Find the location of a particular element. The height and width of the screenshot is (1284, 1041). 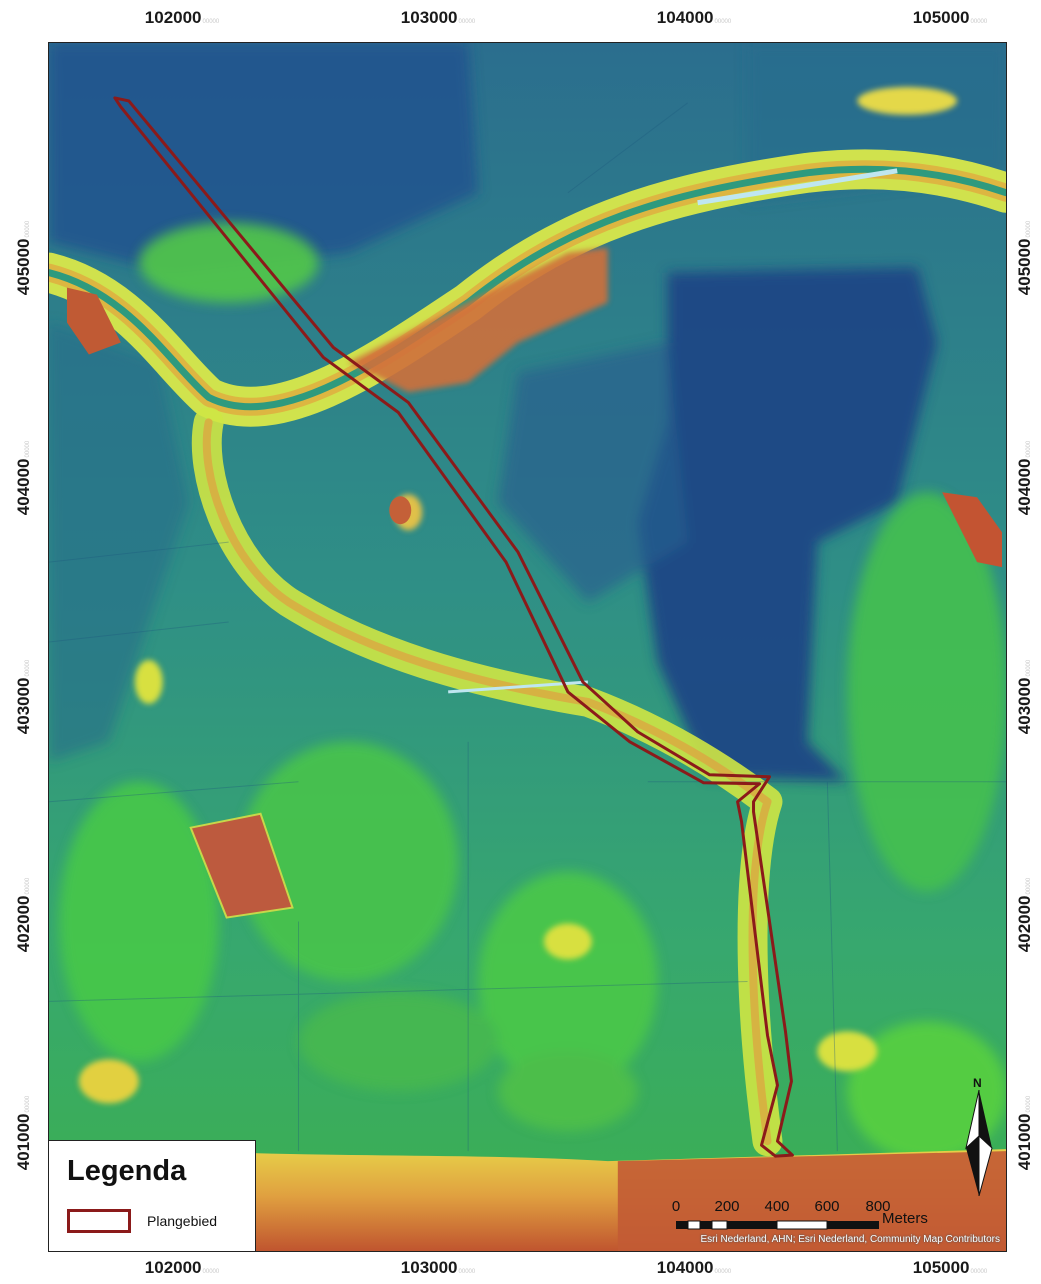

x-tick-label-top-4: 10500000000 is located at coordinates (950, 17).